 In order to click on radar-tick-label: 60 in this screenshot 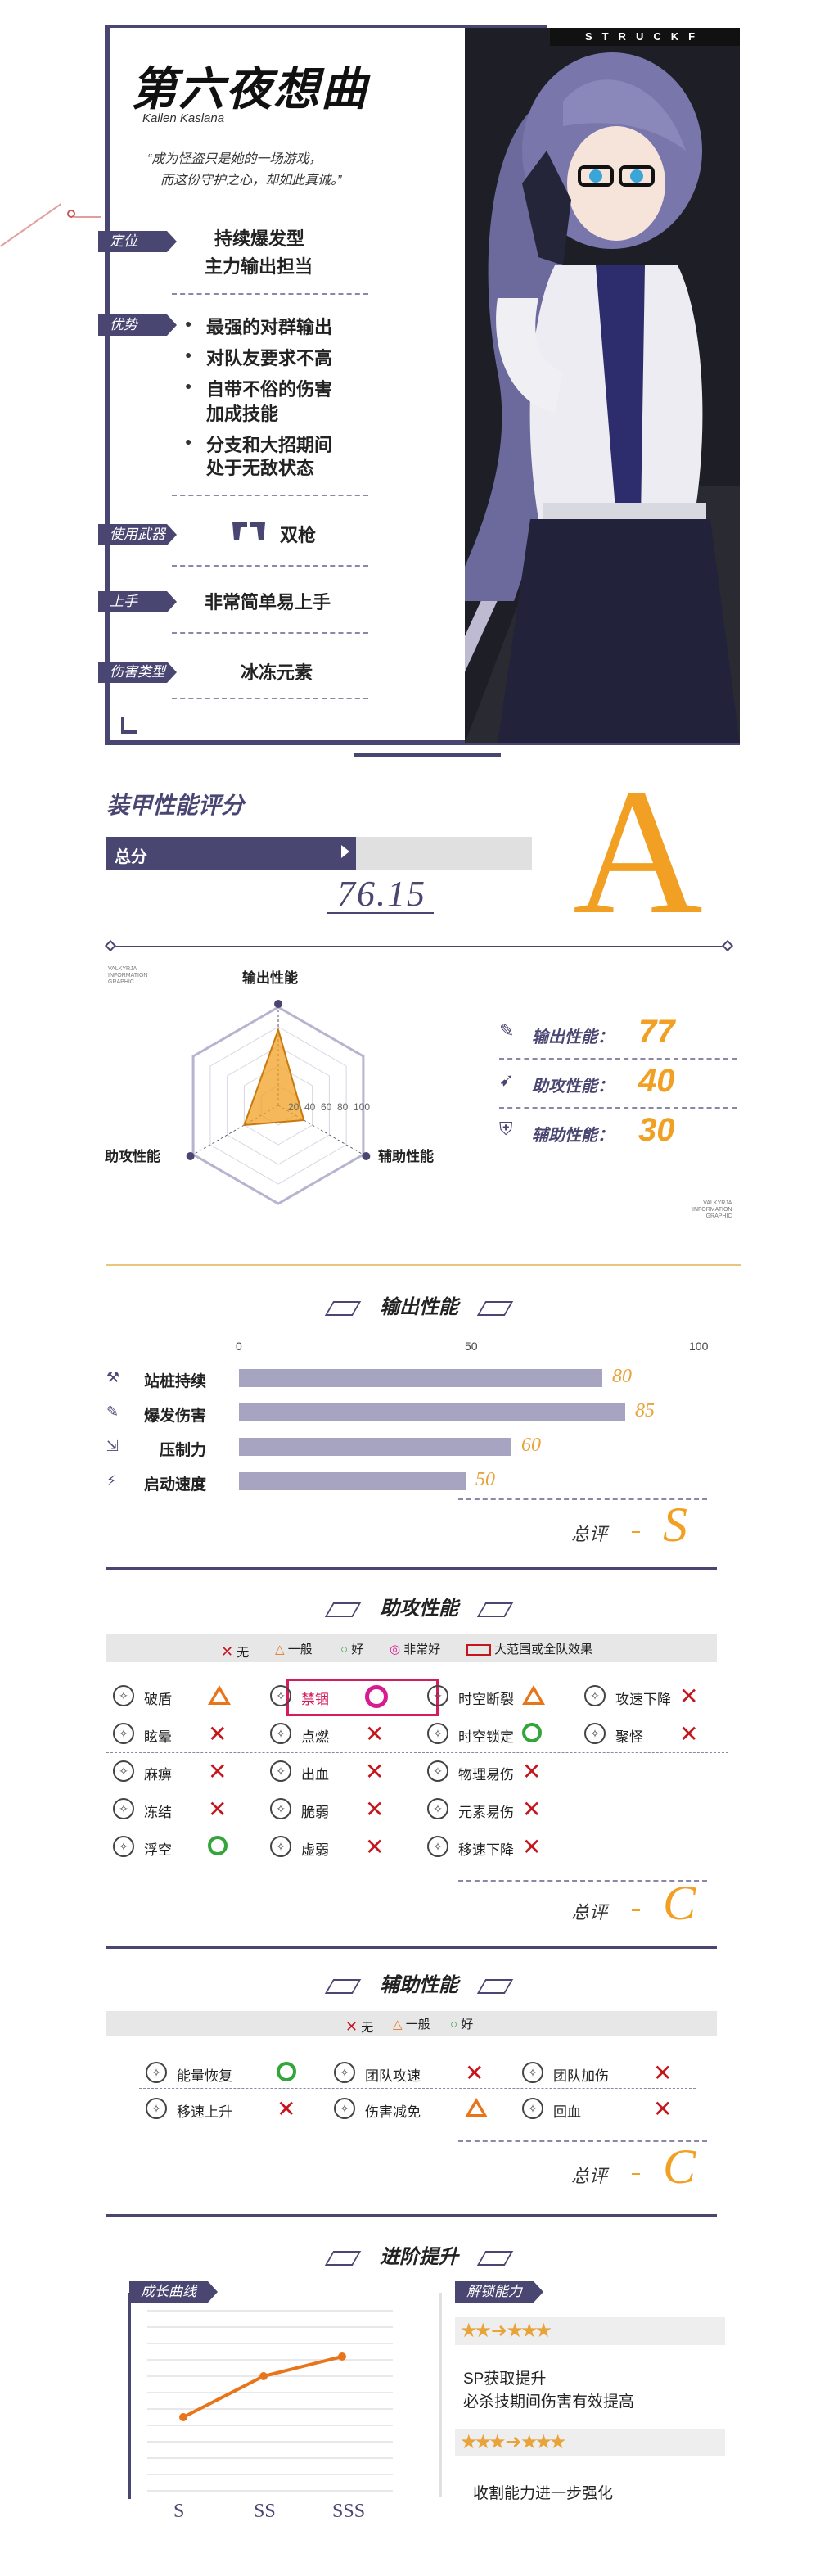, I will do `click(326, 1107)`.